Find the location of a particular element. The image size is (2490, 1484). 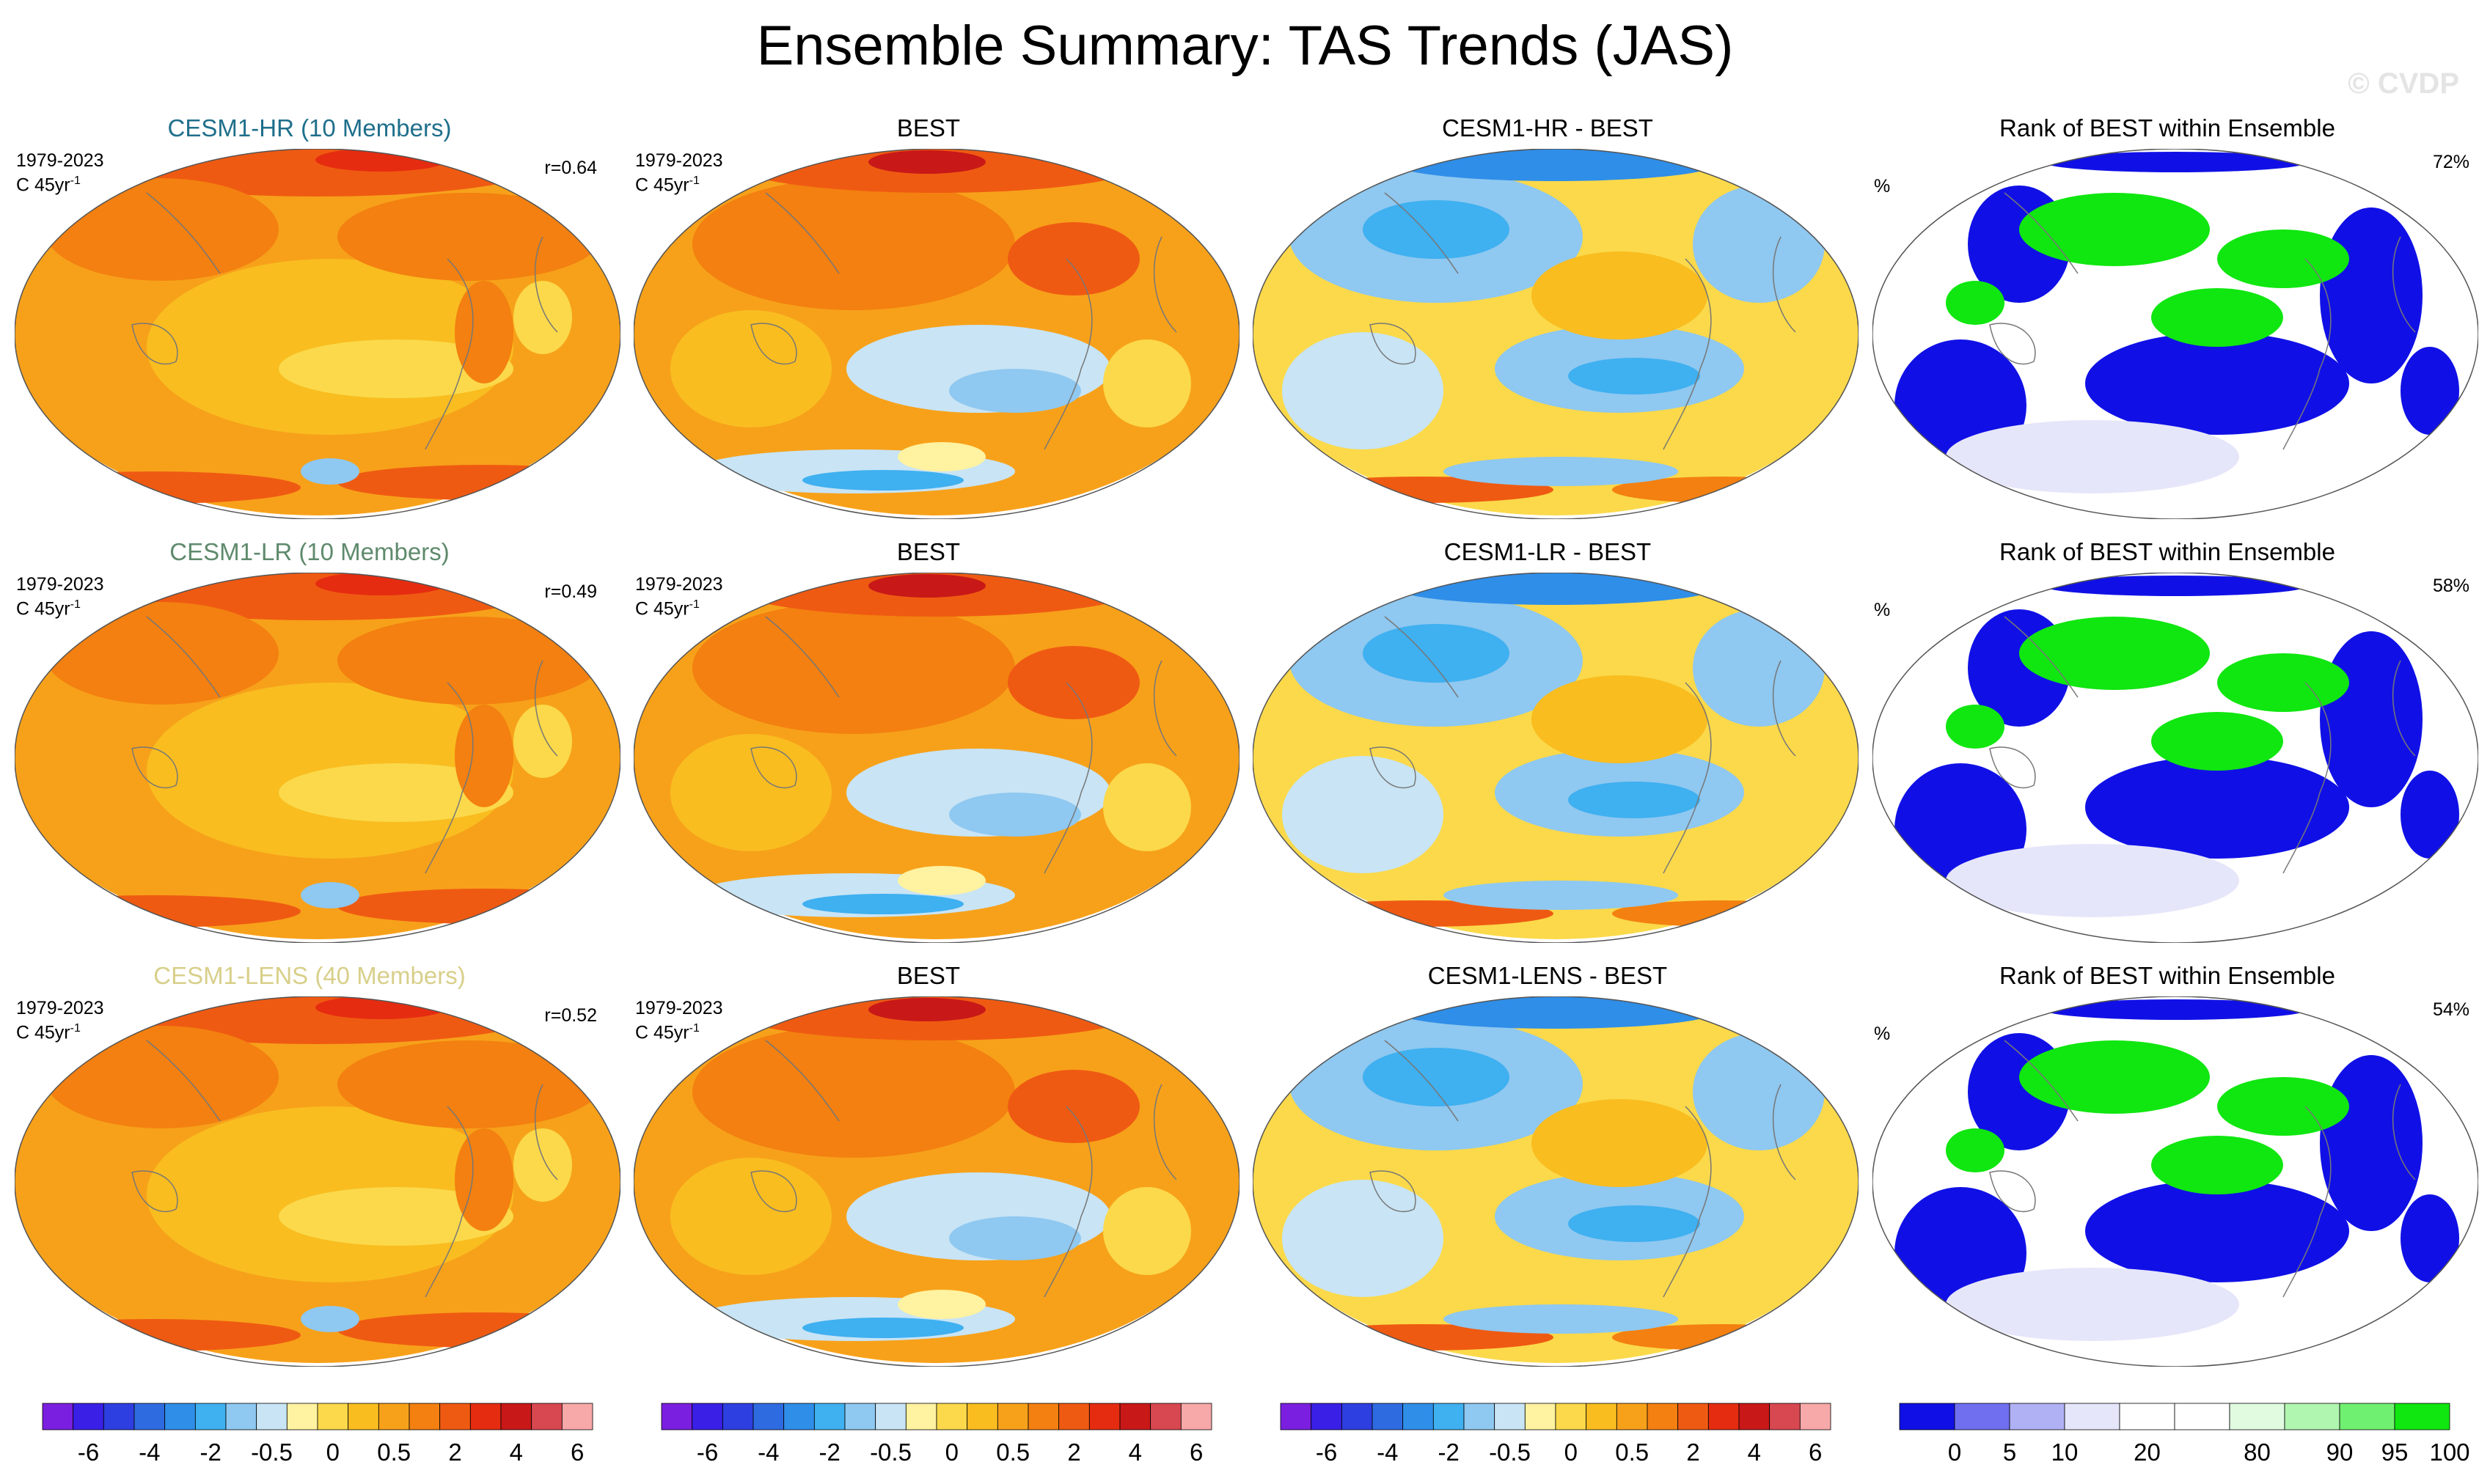

colorbar-tick-label: -2 is located at coordinates (829, 1452).